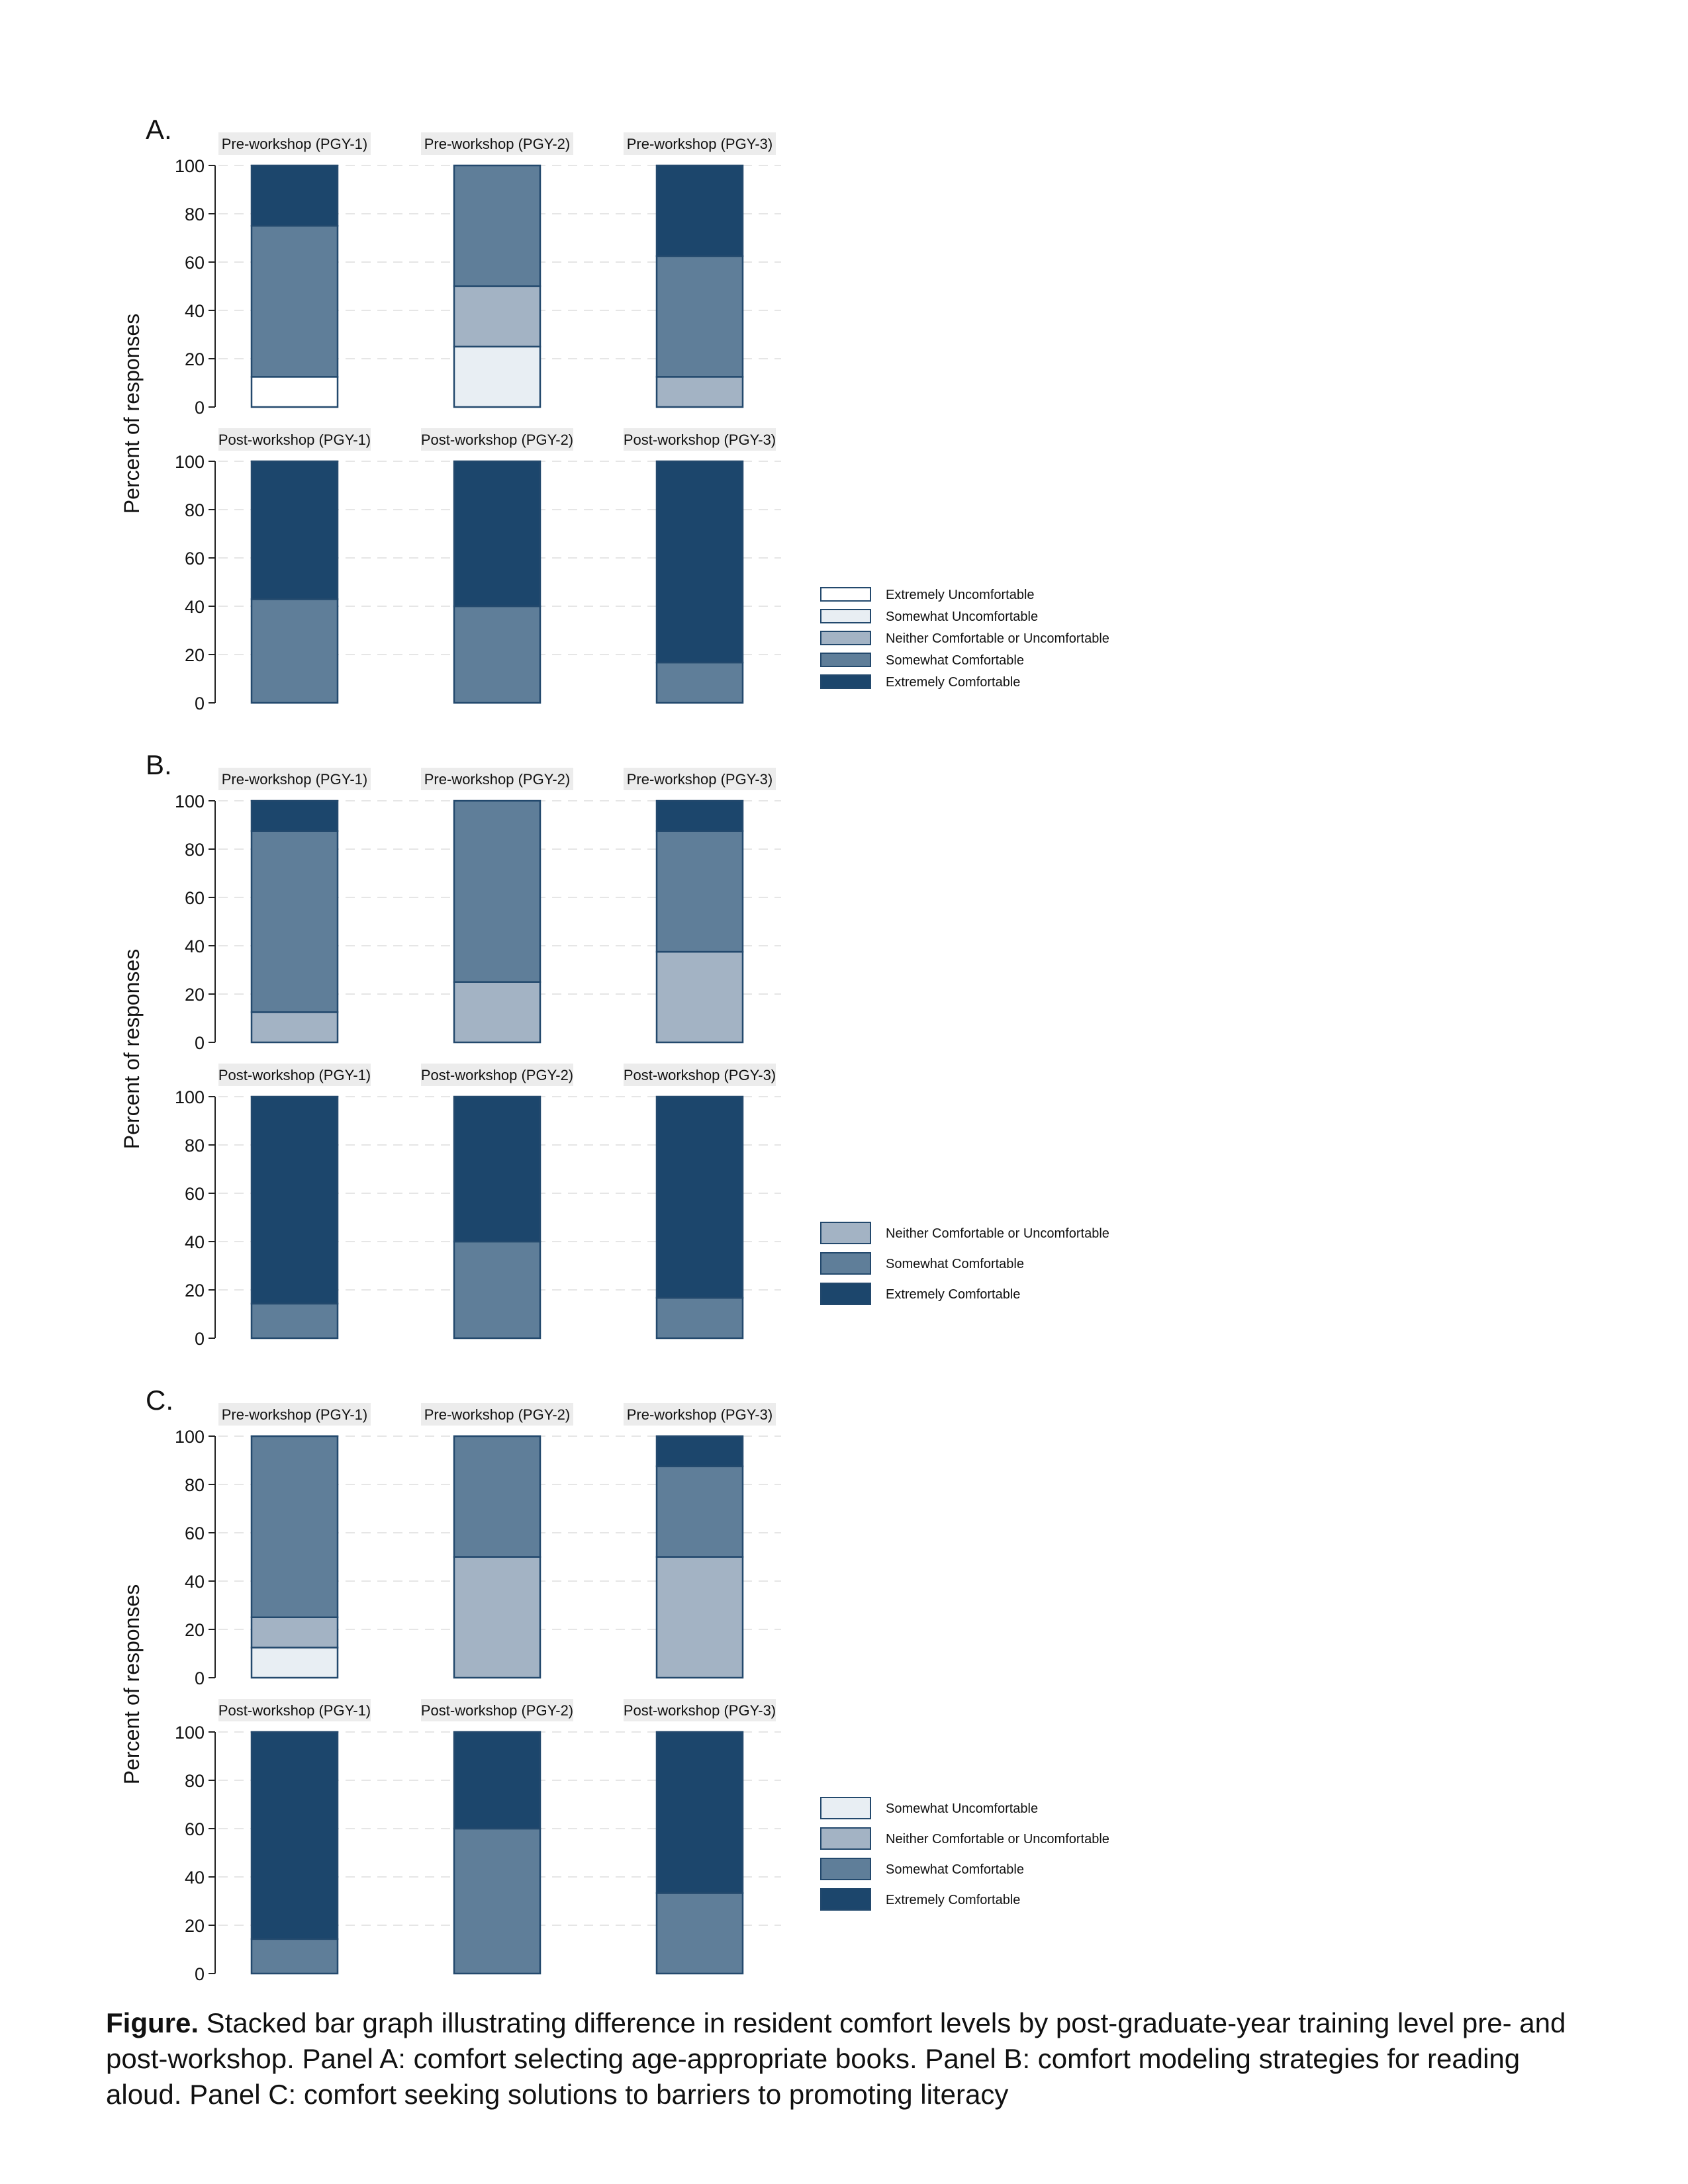 The width and height of the screenshot is (1688, 2184). What do you see at coordinates (152, 2022) in the screenshot?
I see `caption-lead: Figure.` at bounding box center [152, 2022].